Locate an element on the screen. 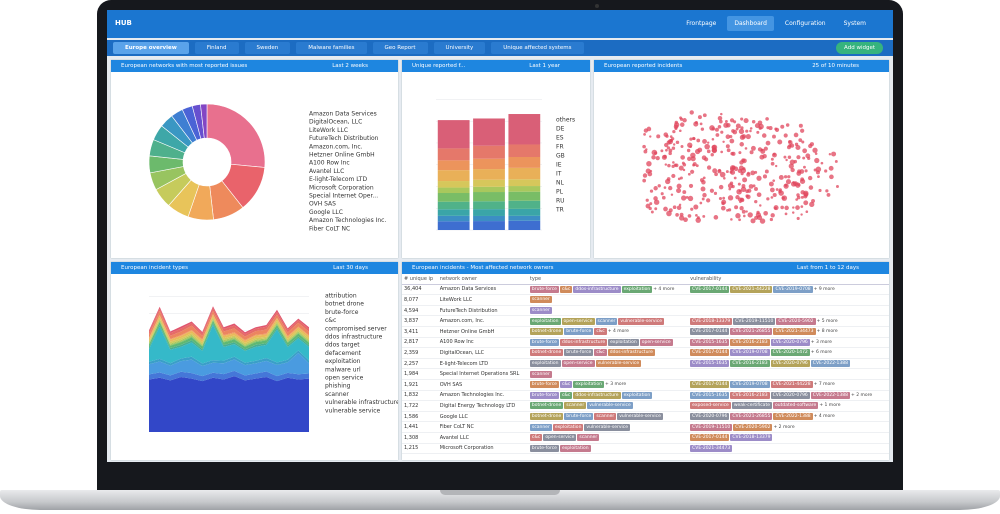 This screenshot has width=1000, height=514. legend-label: Amazon Data Services is located at coordinates (343, 114).